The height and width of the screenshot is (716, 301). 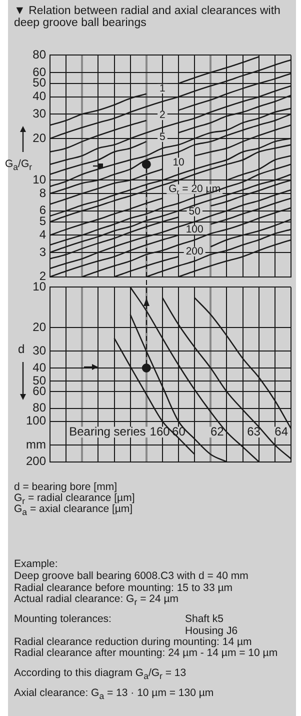 I want to click on y-tick-label: 4, so click(x=42, y=234).